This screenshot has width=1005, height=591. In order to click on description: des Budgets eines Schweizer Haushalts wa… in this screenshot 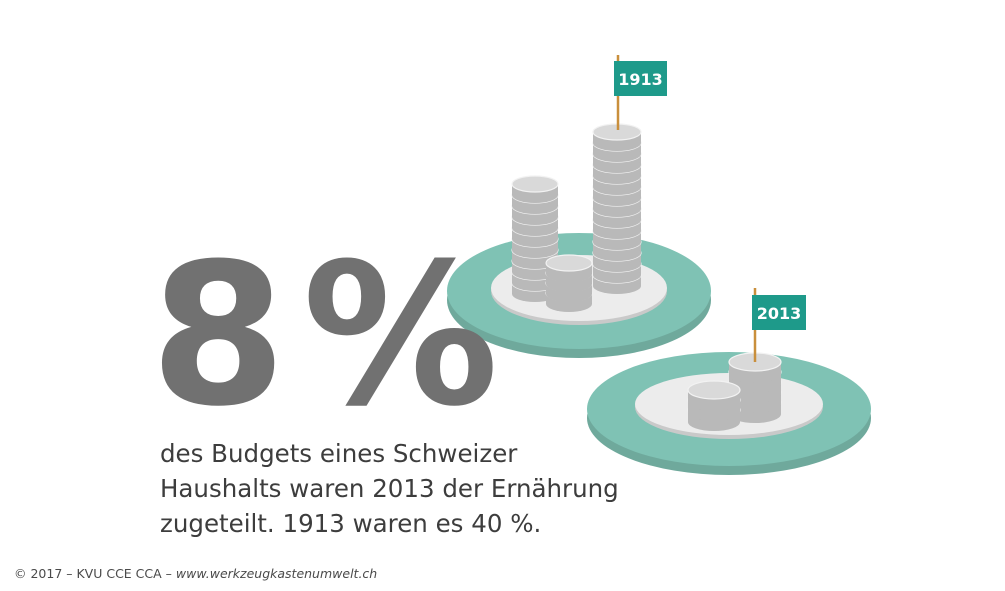, I will do `click(395, 488)`.